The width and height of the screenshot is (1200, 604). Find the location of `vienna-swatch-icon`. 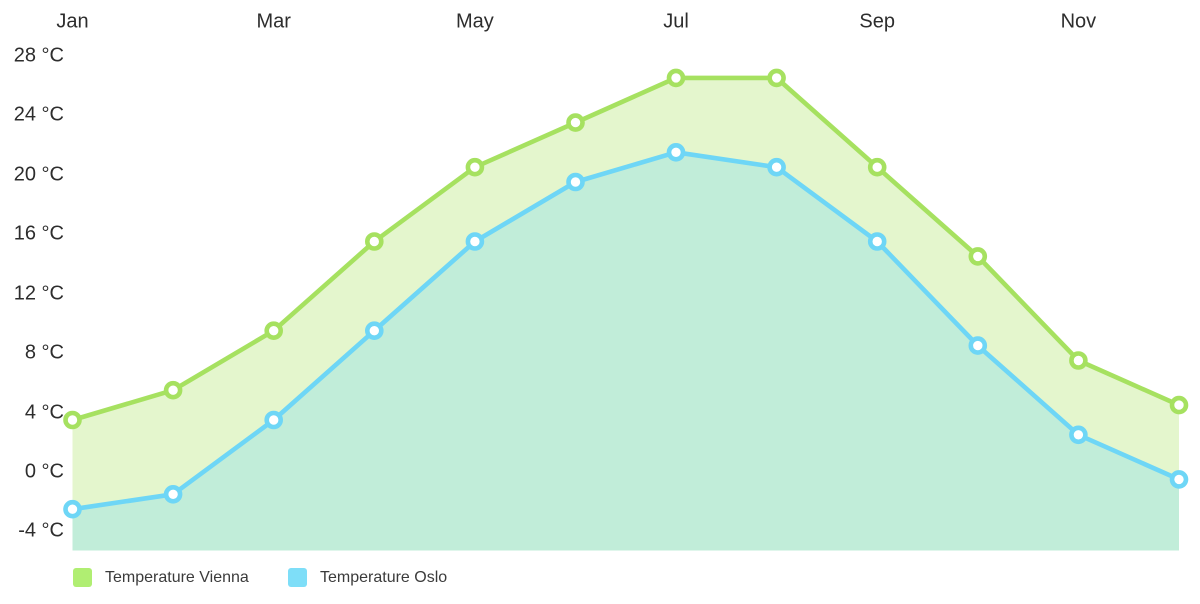

vienna-swatch-icon is located at coordinates (82, 577).